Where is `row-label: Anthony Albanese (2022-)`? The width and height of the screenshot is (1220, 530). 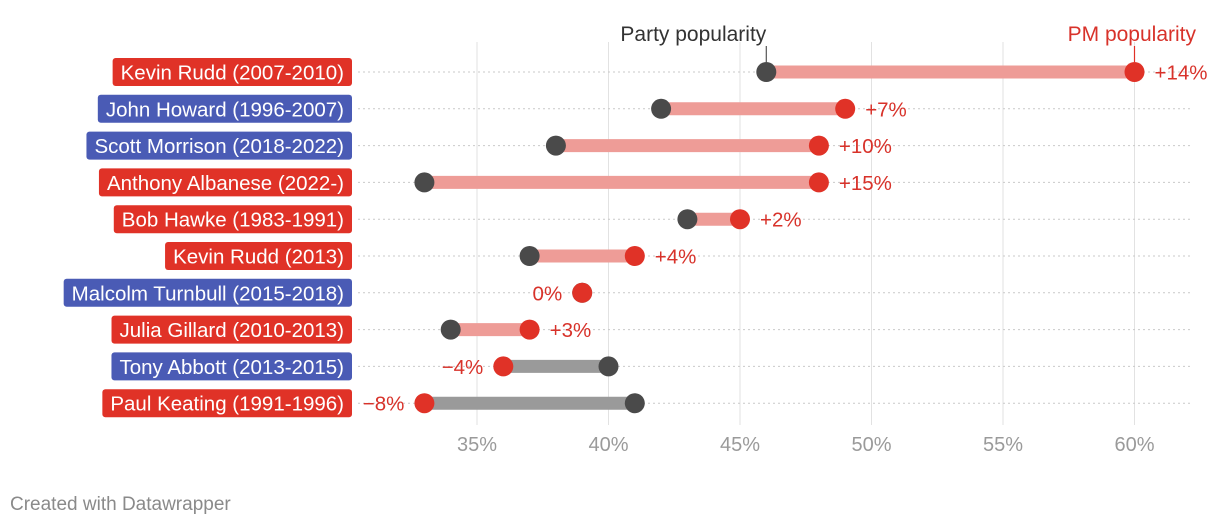
row-label: Anthony Albanese (2022-) is located at coordinates (225, 183).